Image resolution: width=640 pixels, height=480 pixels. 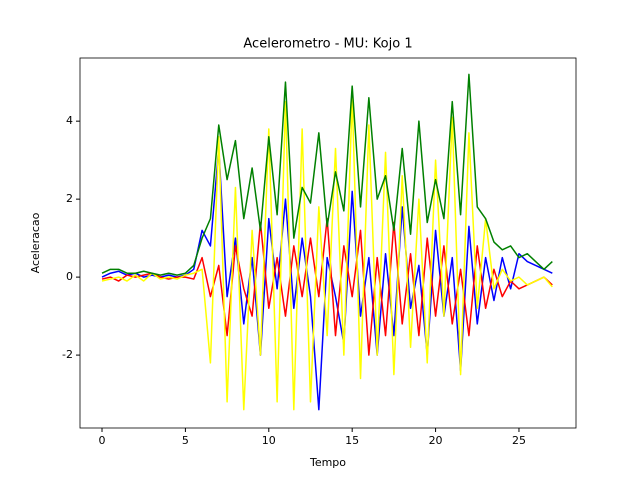 What do you see at coordinates (327, 462) in the screenshot?
I see `x-axis-label: Tempo` at bounding box center [327, 462].